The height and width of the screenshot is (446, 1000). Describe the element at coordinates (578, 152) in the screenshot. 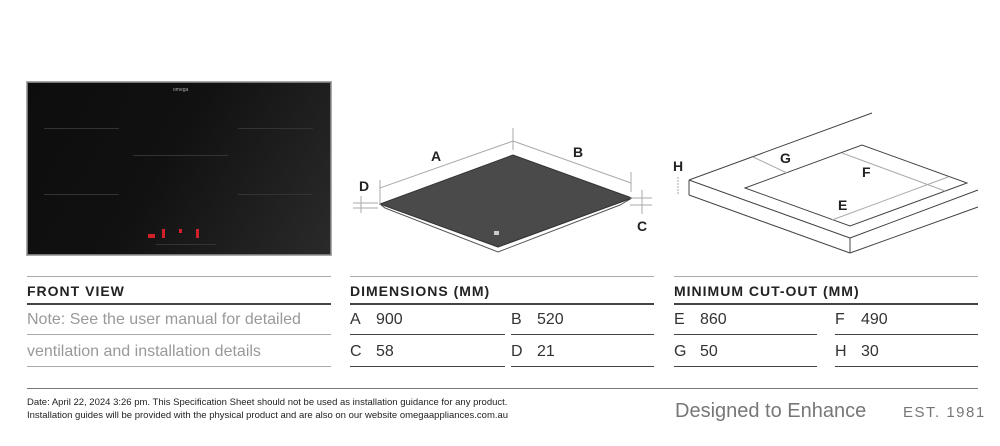

I see `label-b: B` at that location.